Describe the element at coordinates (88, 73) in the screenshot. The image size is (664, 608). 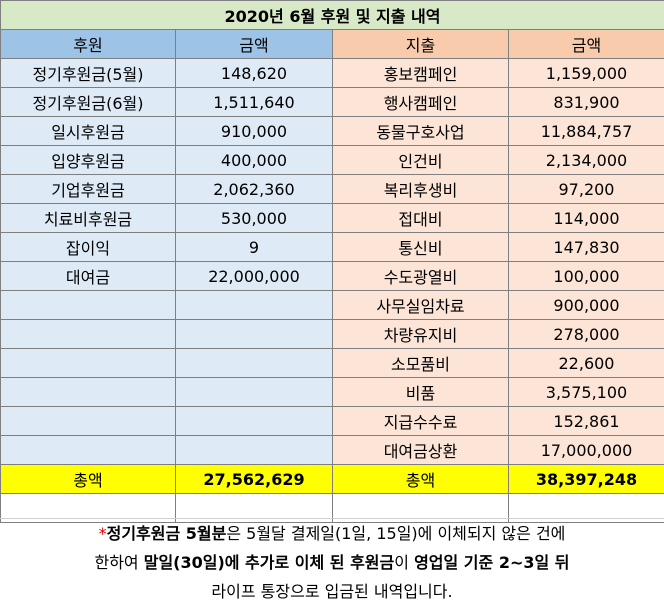
I see `income-item: 정기후원금(5월)` at that location.